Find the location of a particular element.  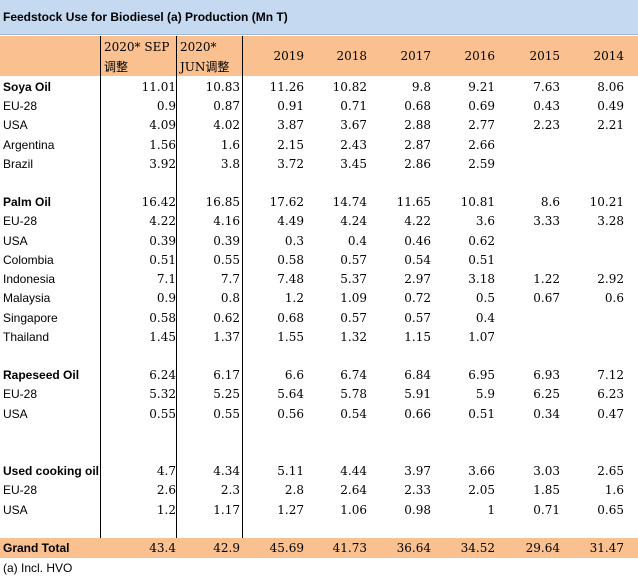

table-cell: 4.34 is located at coordinates (226, 471).